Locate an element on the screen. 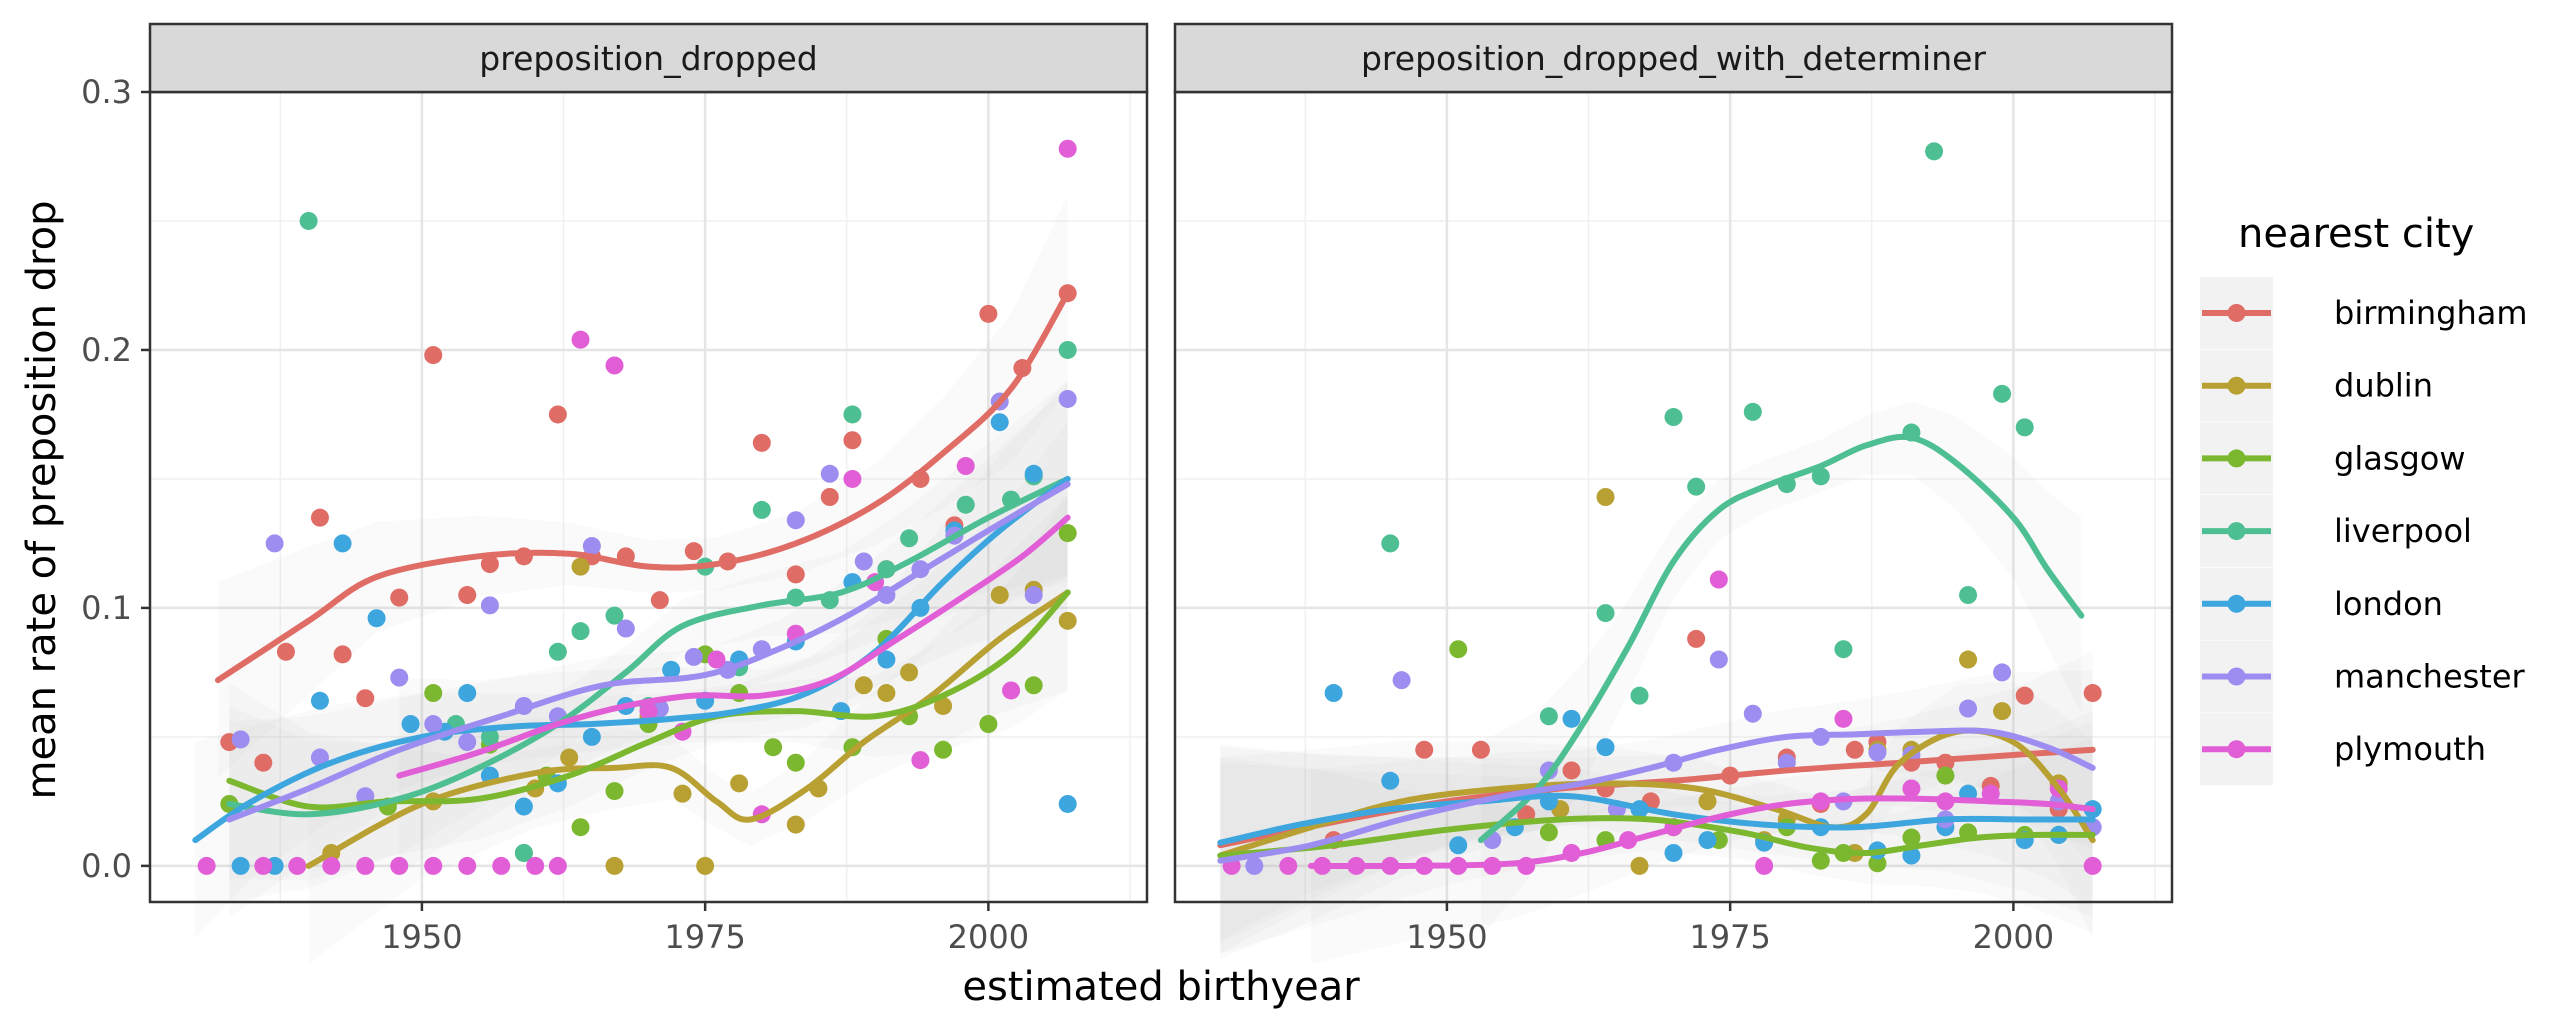 Image resolution: width=2552 pixels, height=1023 pixels. x-tick-label: 2000 is located at coordinates (2013, 937).